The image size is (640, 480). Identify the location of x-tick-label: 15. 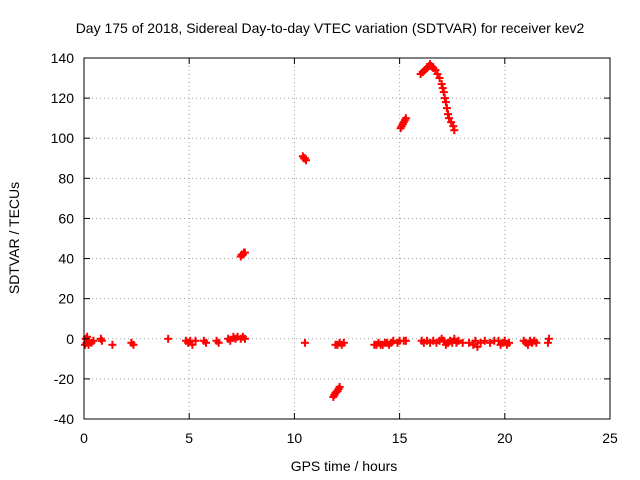
(400, 438).